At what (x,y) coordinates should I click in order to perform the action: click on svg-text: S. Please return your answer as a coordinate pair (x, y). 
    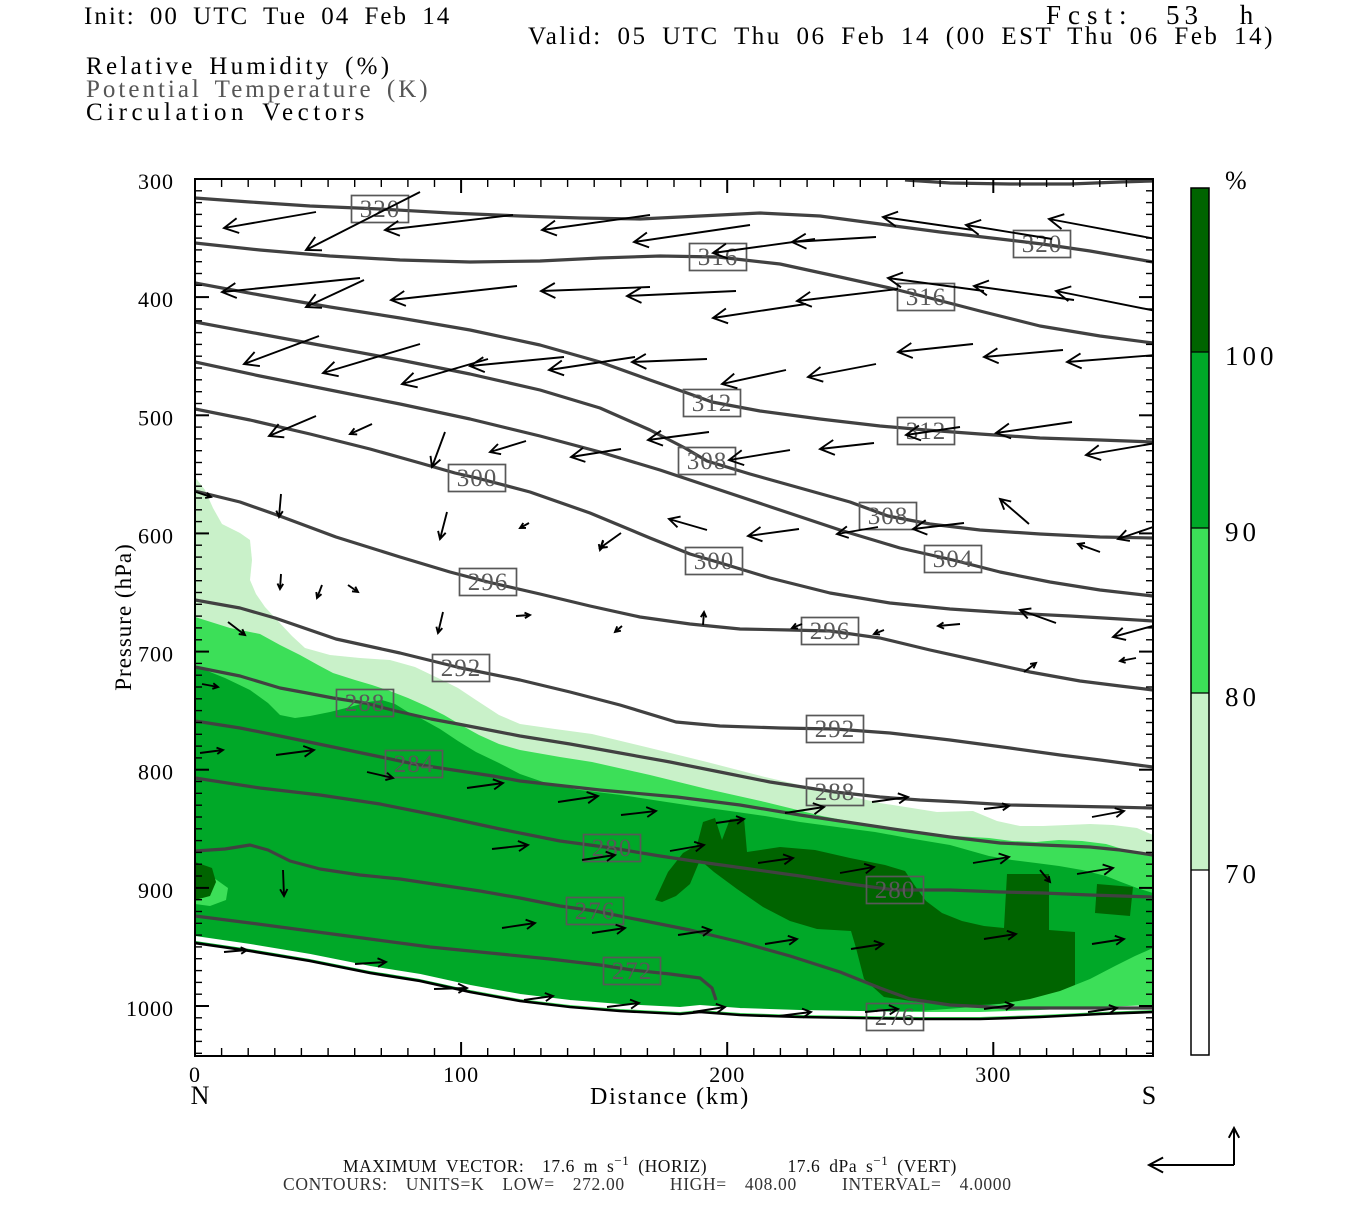
    Looking at the image, I should click on (1149, 1095).